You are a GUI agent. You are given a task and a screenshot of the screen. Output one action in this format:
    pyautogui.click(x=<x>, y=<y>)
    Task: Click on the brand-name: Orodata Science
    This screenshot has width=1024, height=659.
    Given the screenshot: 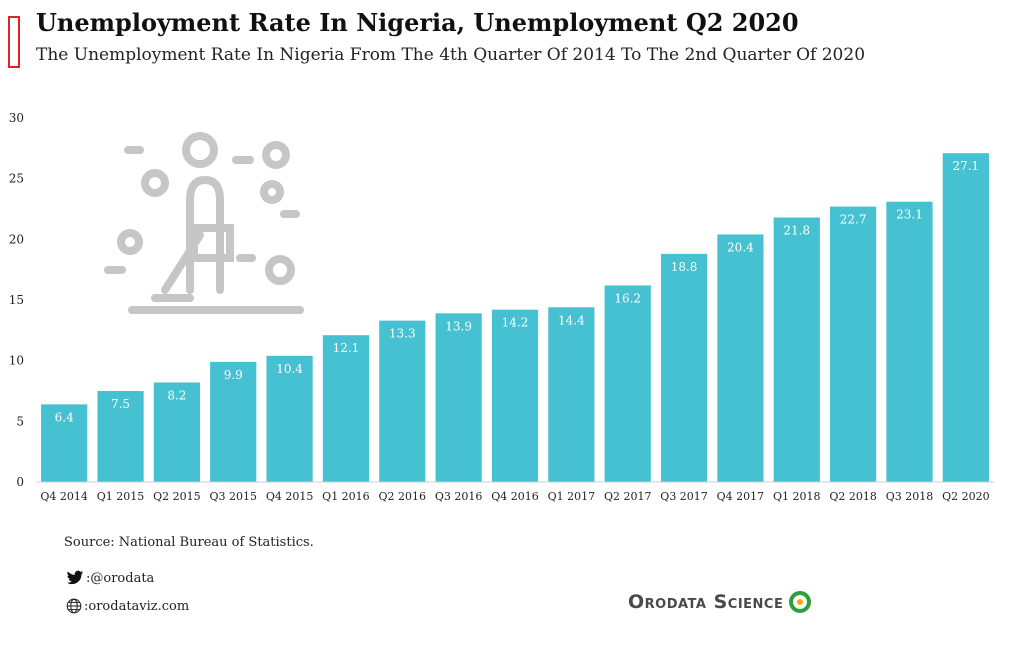 What is the action you would take?
    pyautogui.click(x=706, y=602)
    